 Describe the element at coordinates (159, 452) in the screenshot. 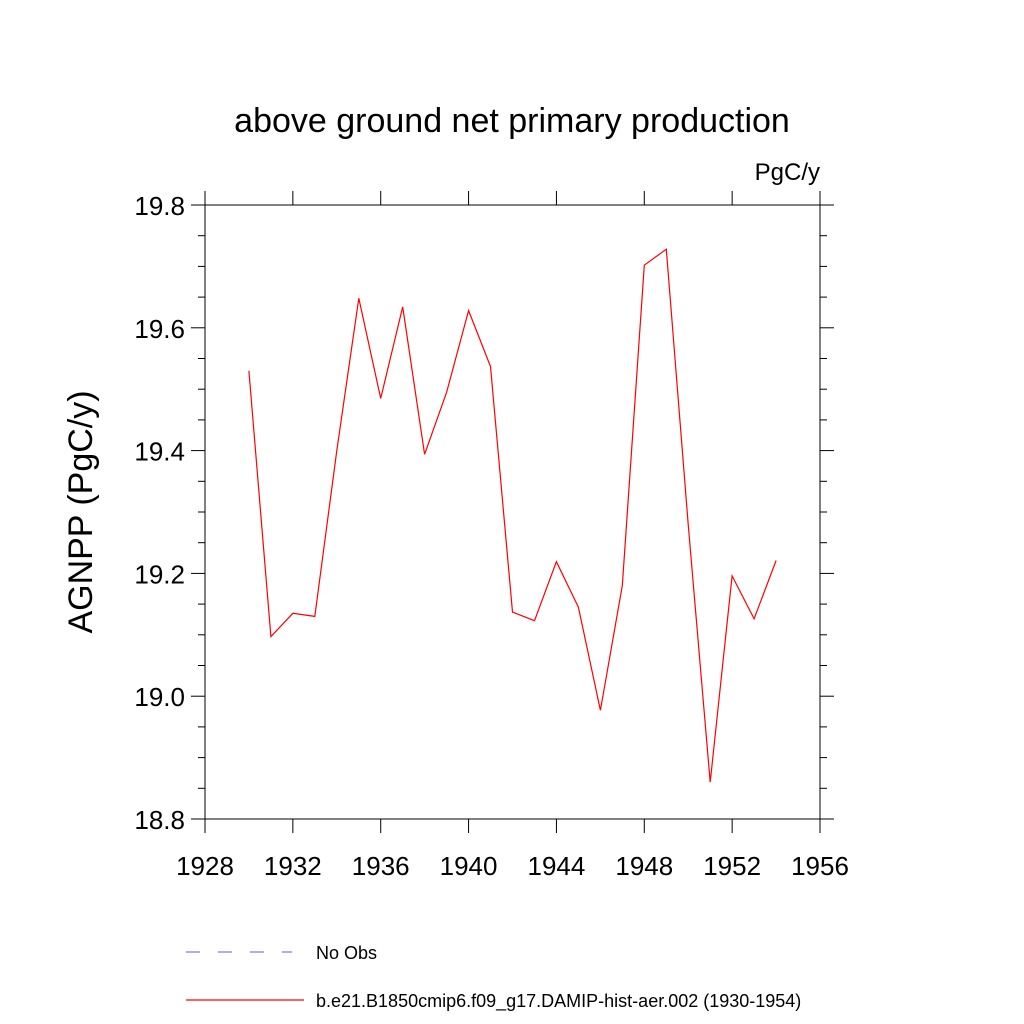

I see `y-tick-label: 19.4` at that location.